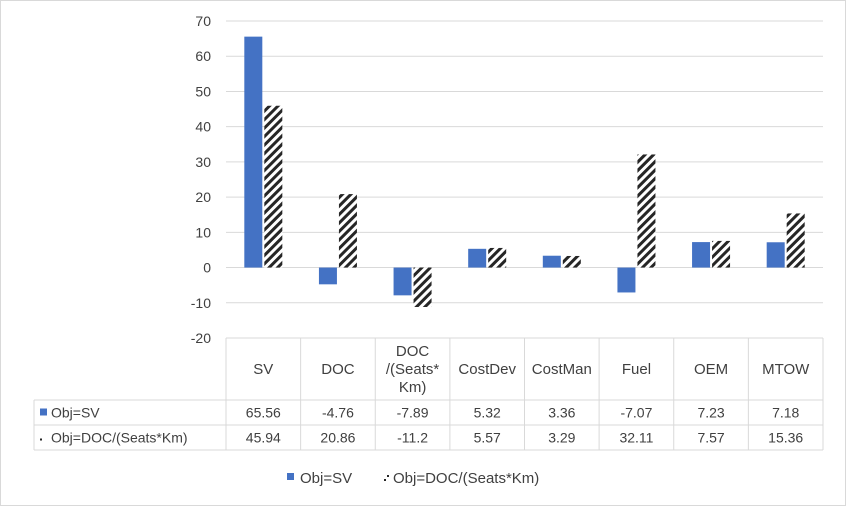 Image resolution: width=846 pixels, height=506 pixels. Describe the element at coordinates (41, 439) in the screenshot. I see `series-key-obj-doc` at that location.